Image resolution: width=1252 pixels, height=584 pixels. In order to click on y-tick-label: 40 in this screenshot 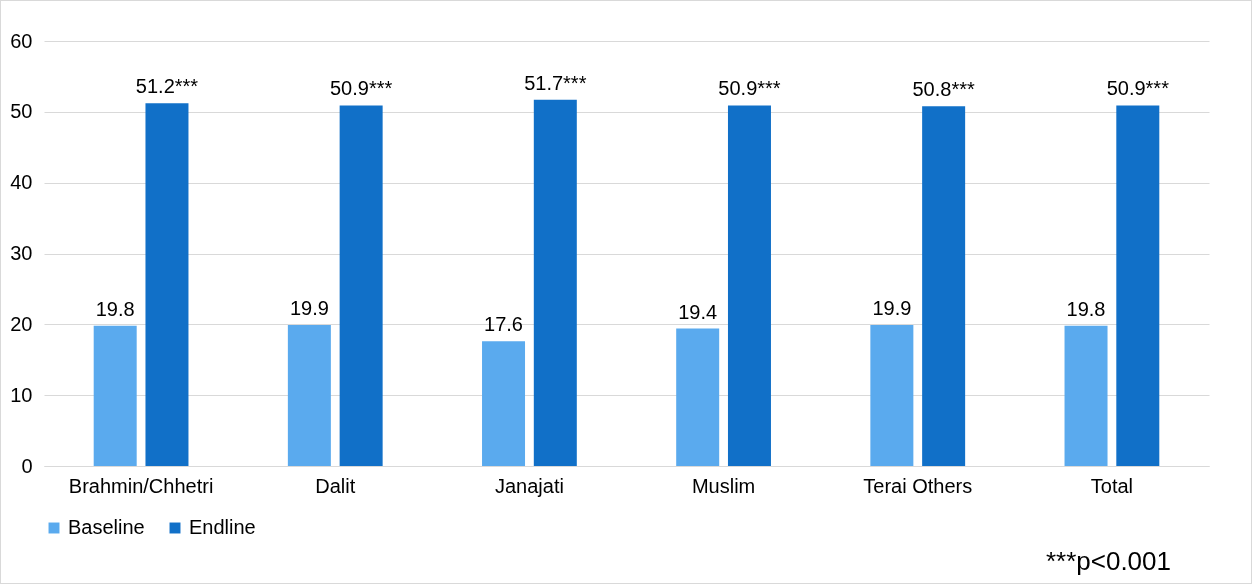, I will do `click(21, 182)`.